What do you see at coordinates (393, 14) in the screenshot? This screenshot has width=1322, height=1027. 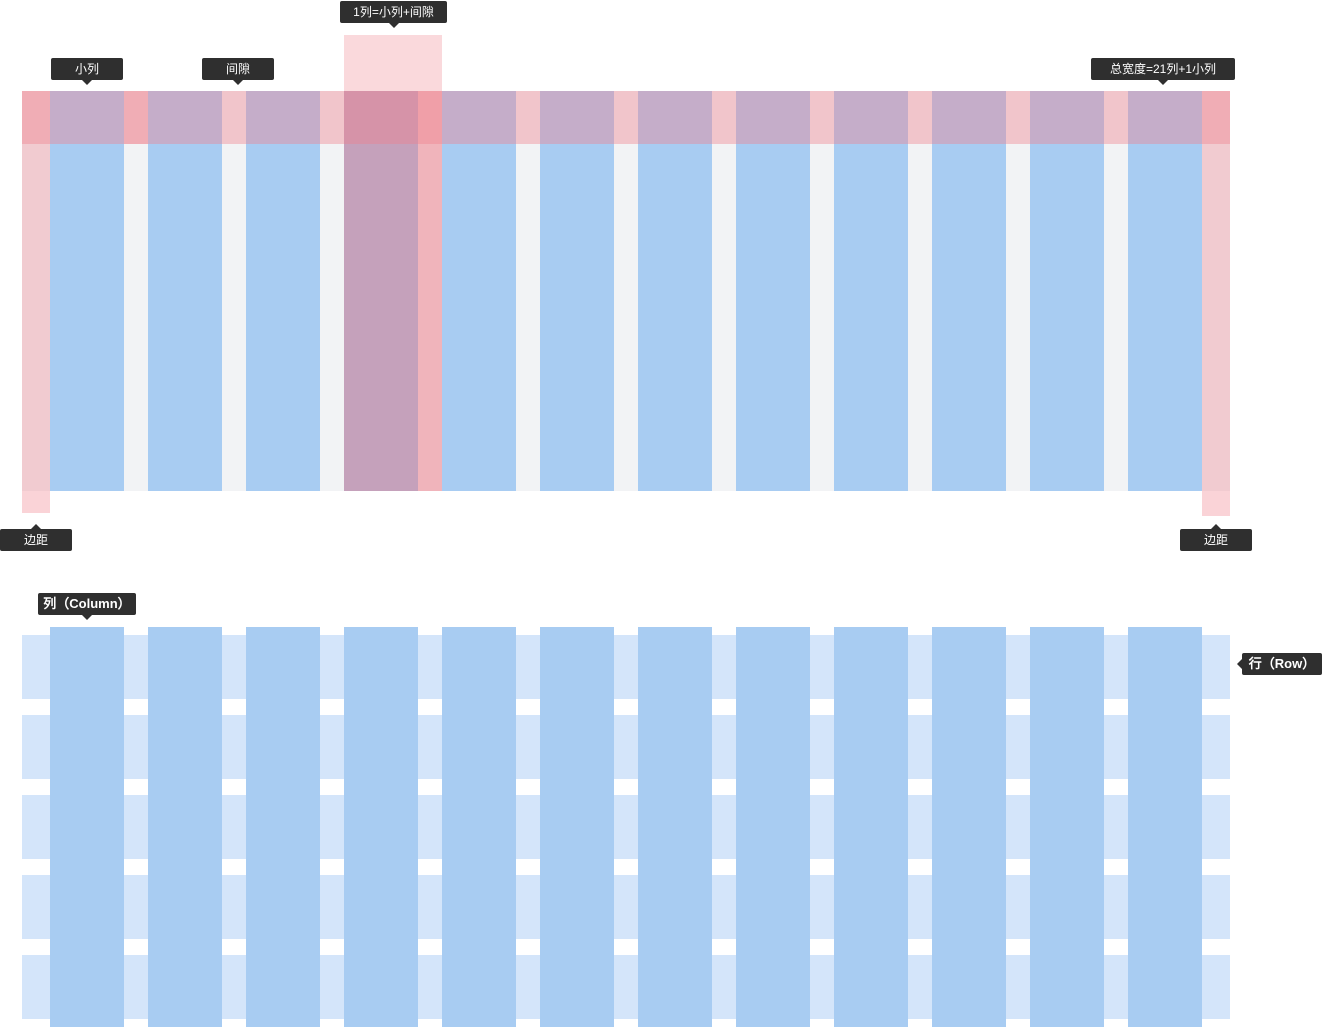 I see `one-column-label: 1列=小列+间隙` at bounding box center [393, 14].